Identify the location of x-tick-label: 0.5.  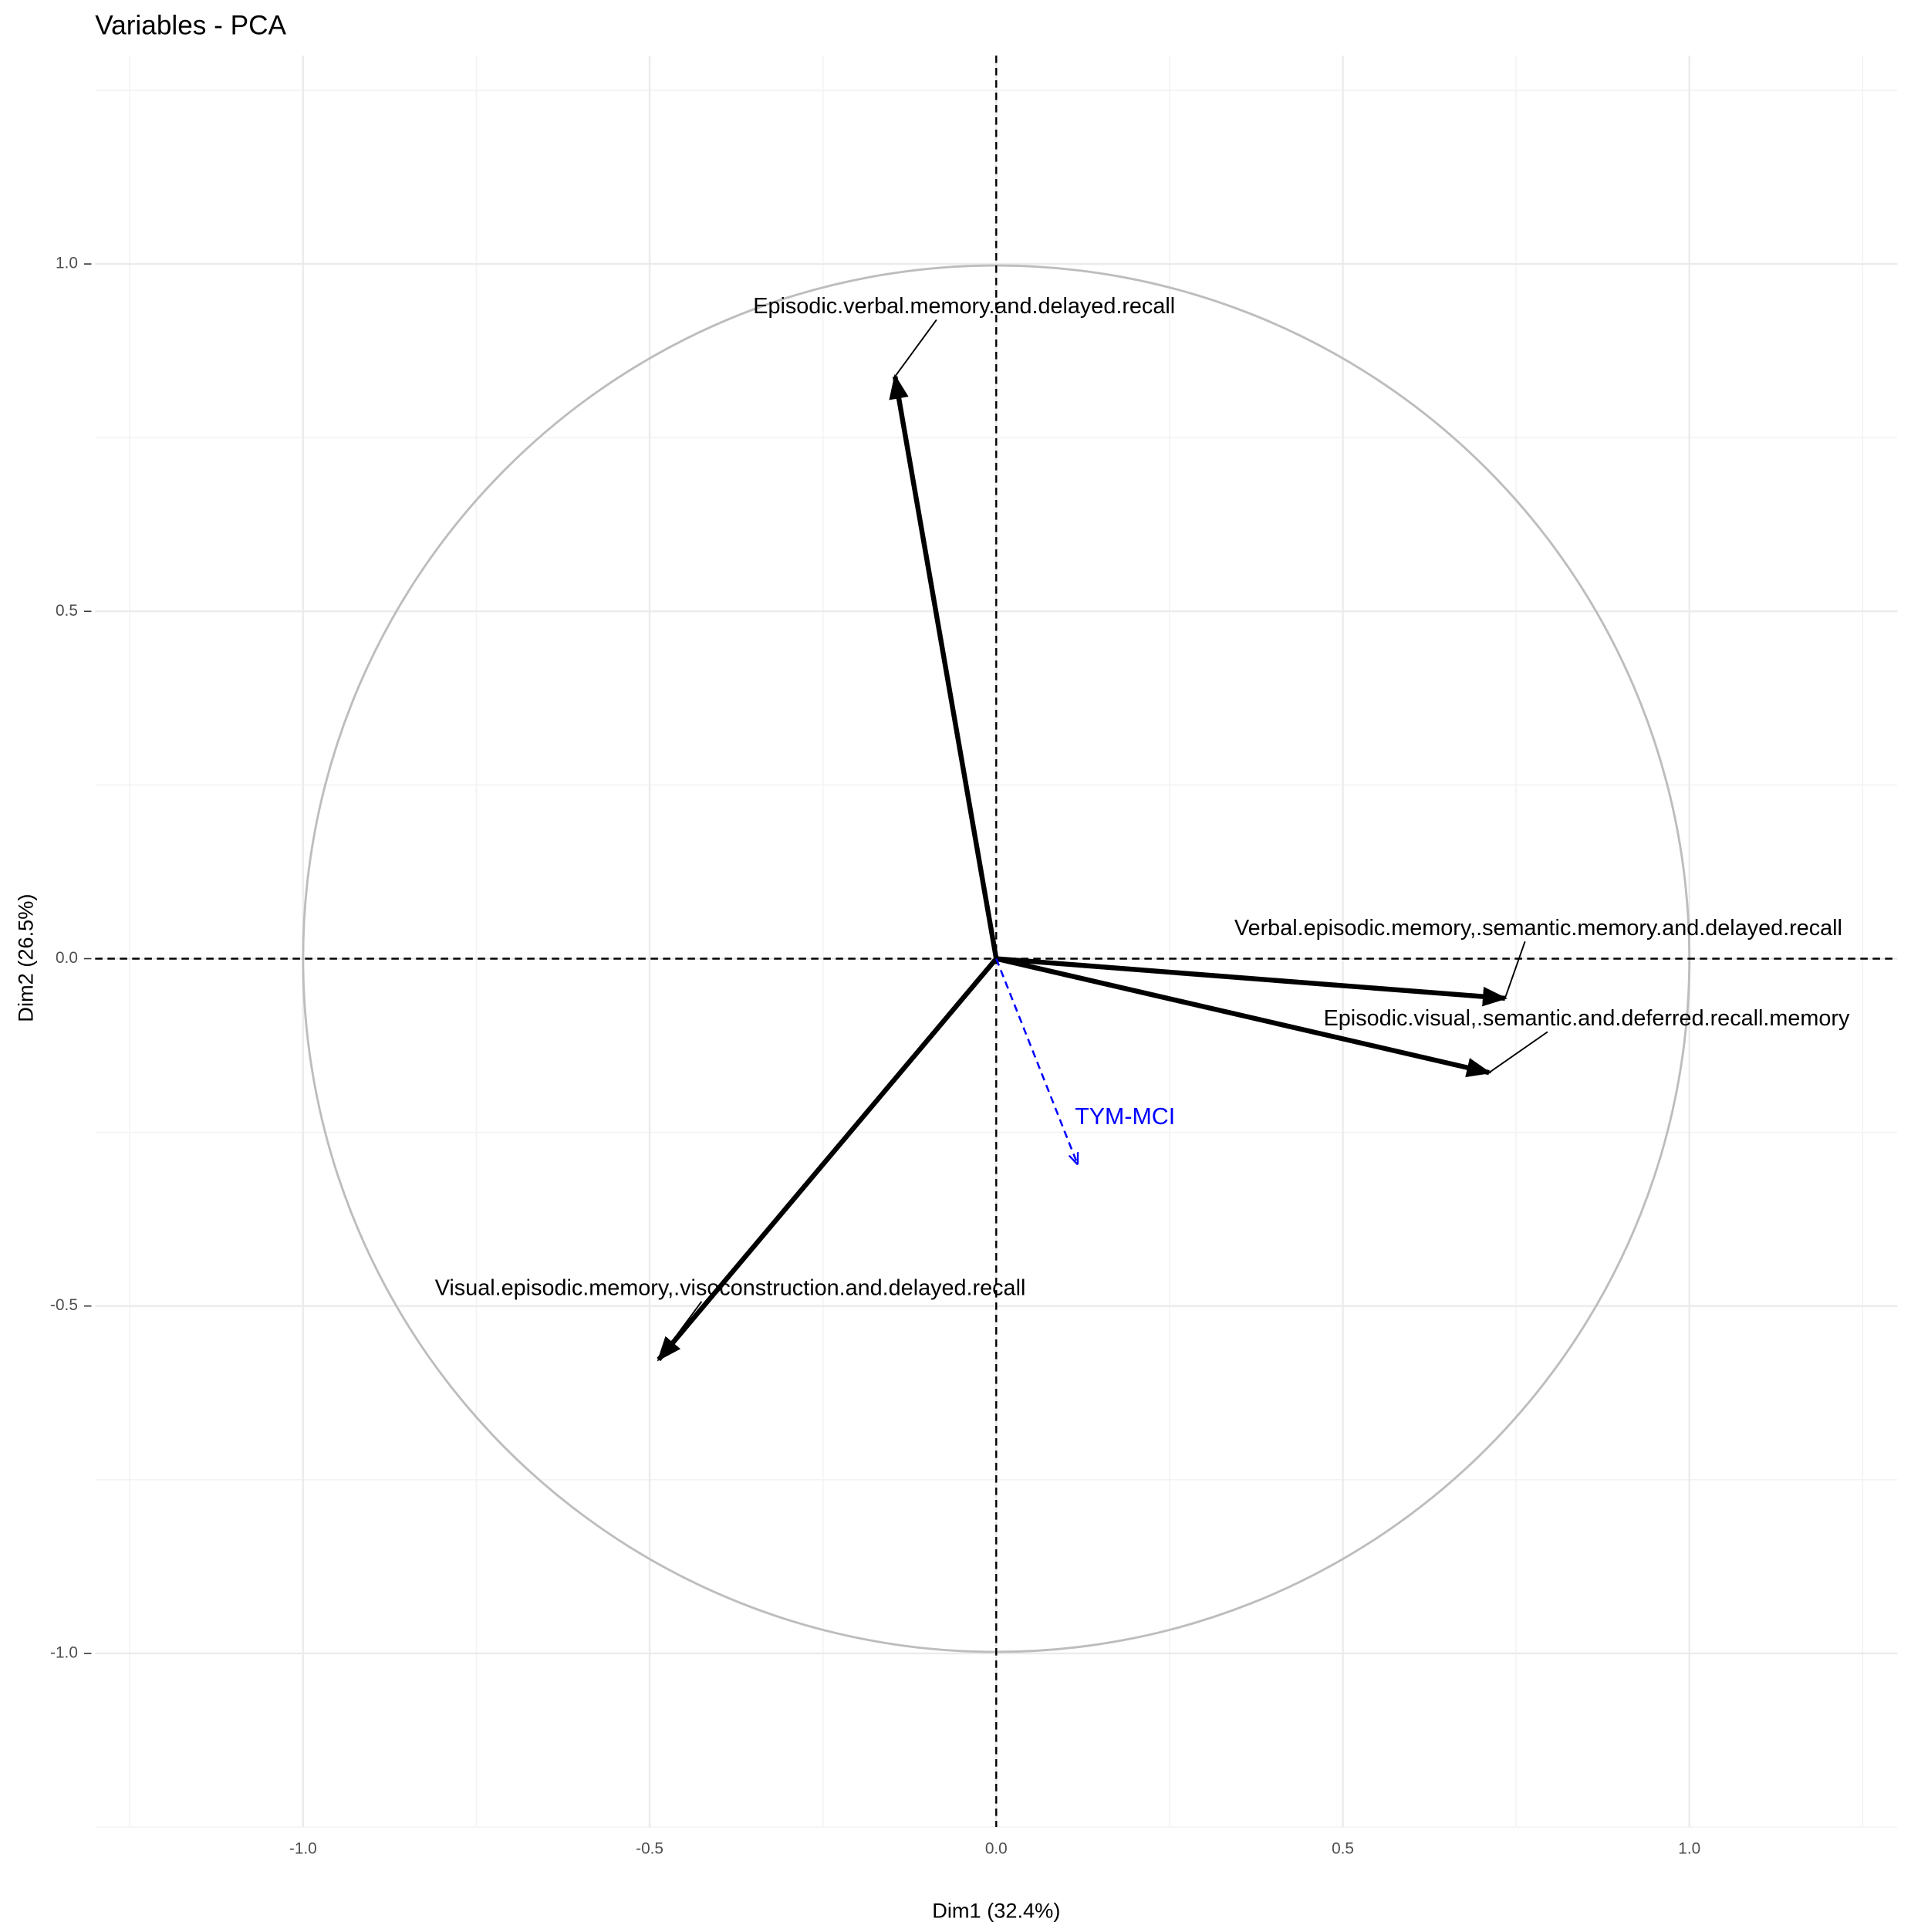
(1343, 1848).